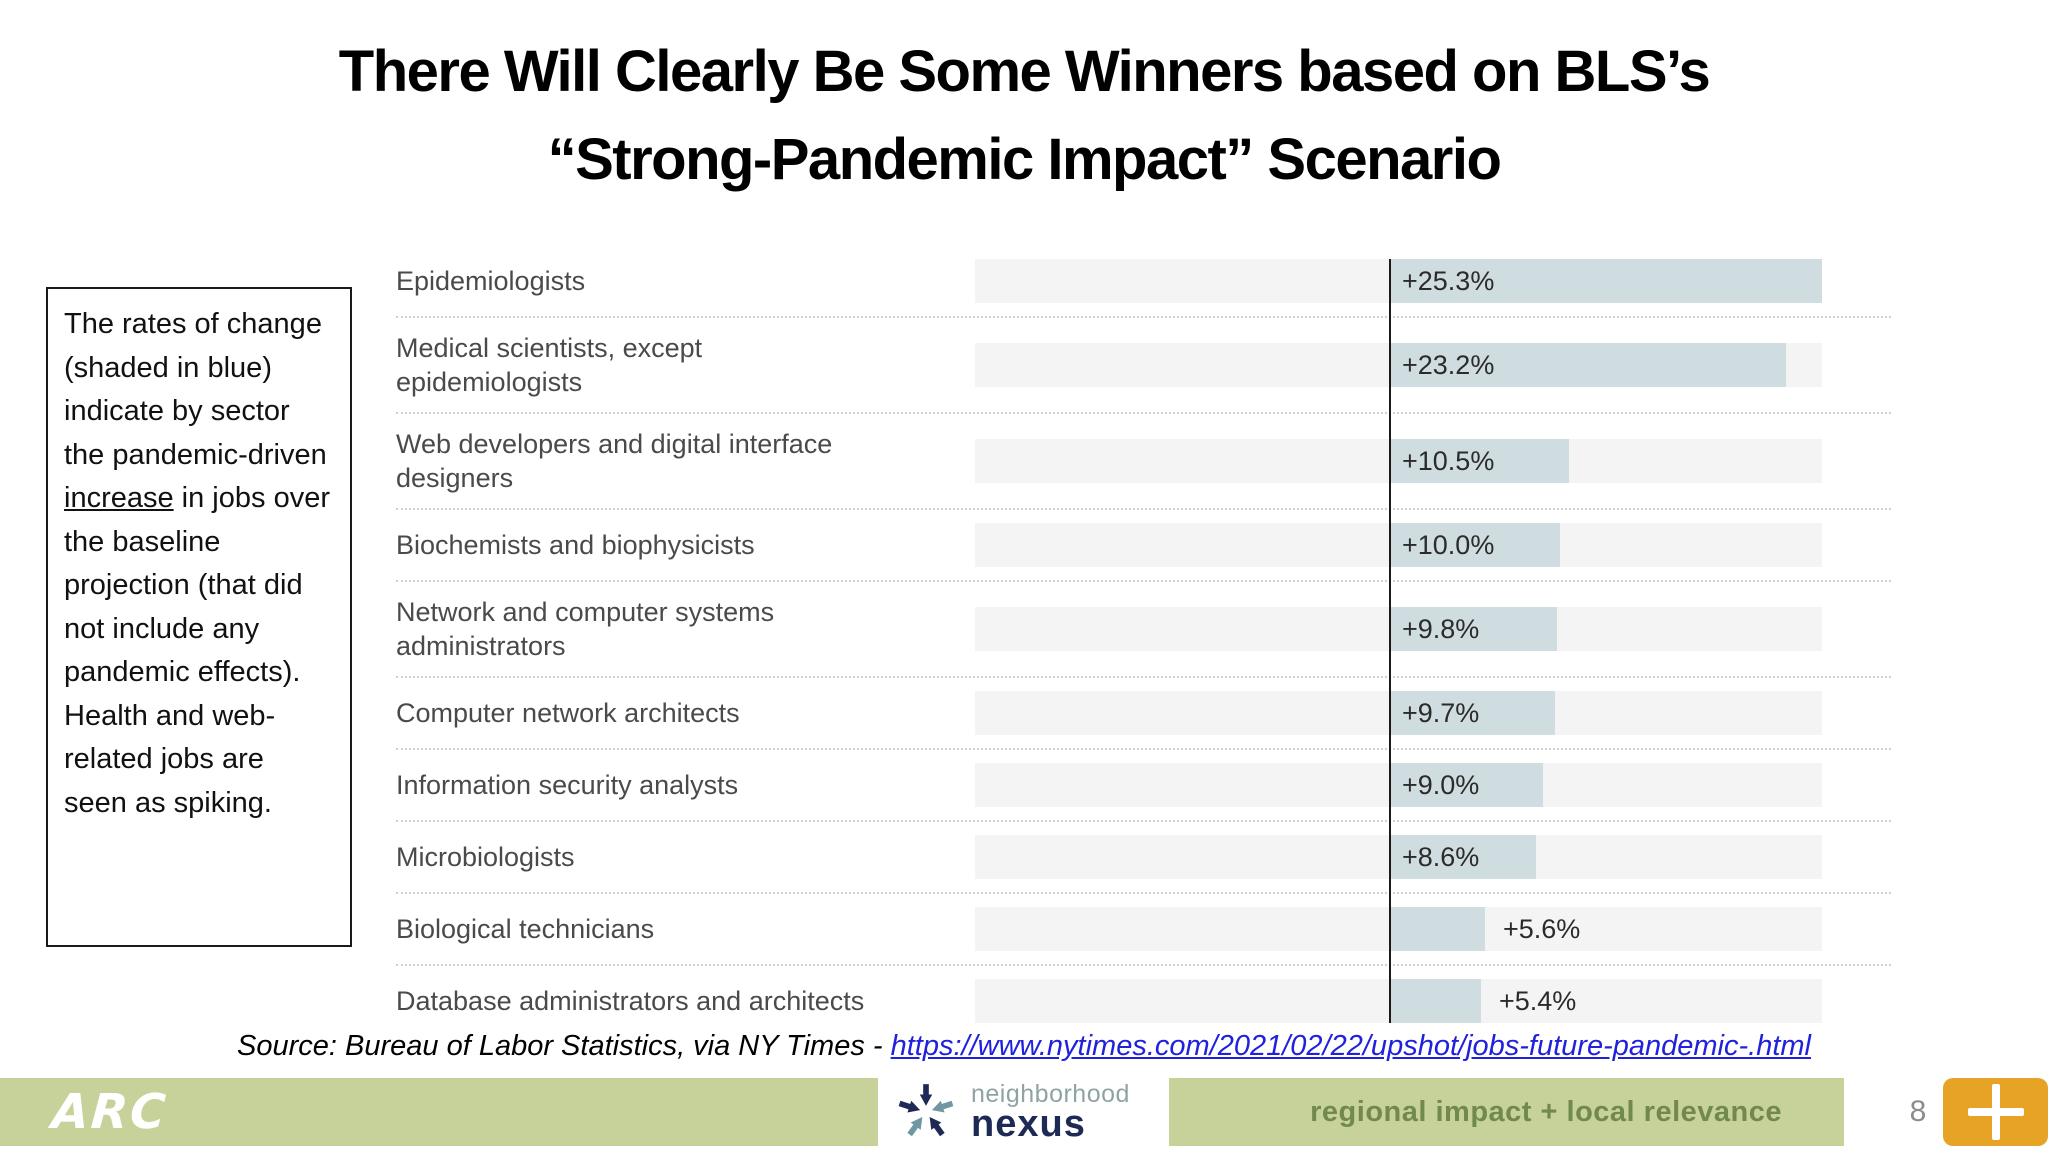  What do you see at coordinates (575, 545) in the screenshot?
I see `category-label: Biochemists and biophysicists` at bounding box center [575, 545].